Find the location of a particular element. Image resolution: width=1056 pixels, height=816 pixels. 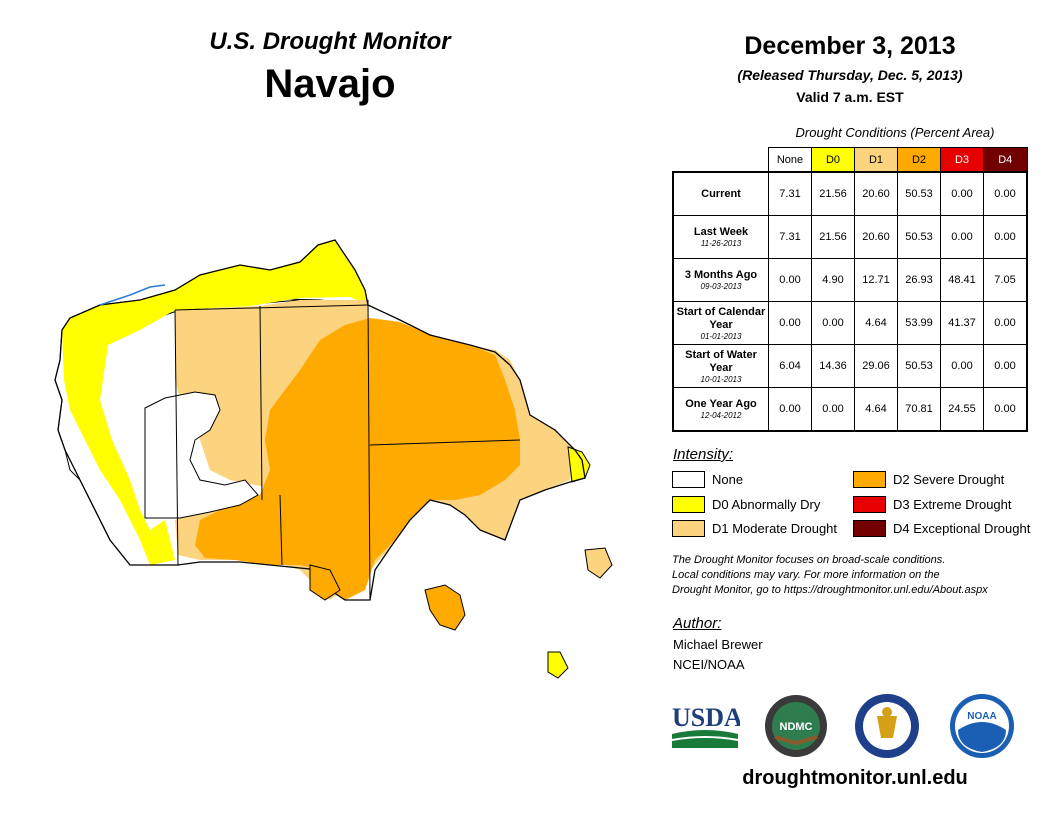

row-label: One Year Ago 12-04-2012 is located at coordinates (720, 409).